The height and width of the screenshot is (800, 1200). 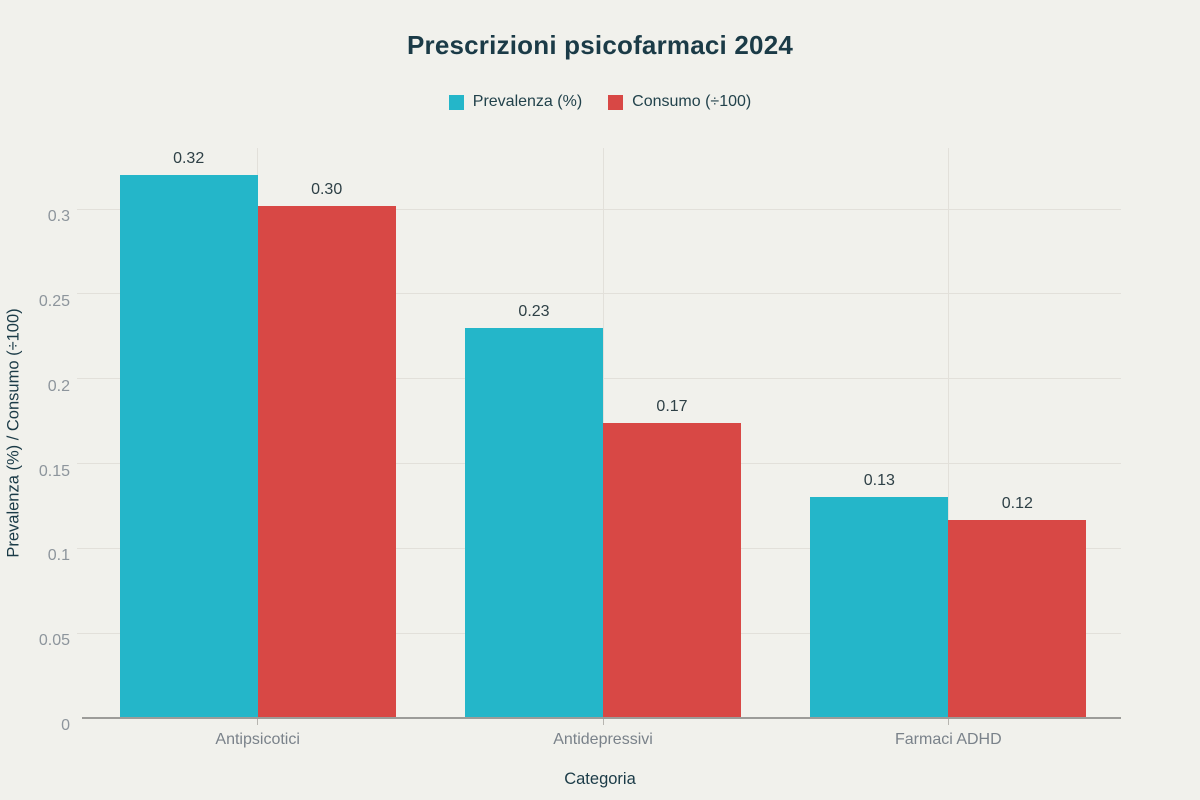 What do you see at coordinates (1017, 503) in the screenshot?
I see `bar-value-label: 0.12` at bounding box center [1017, 503].